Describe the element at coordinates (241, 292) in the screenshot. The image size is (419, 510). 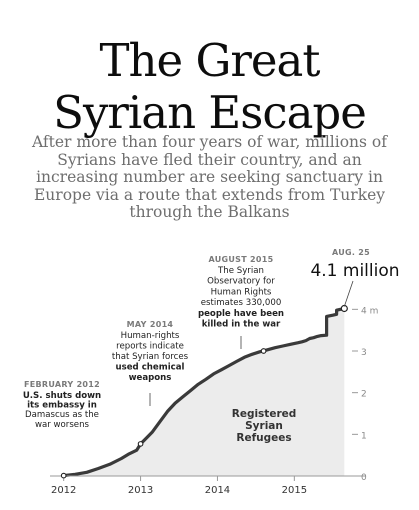
I see `annotation-text-line: Human Rights` at that location.